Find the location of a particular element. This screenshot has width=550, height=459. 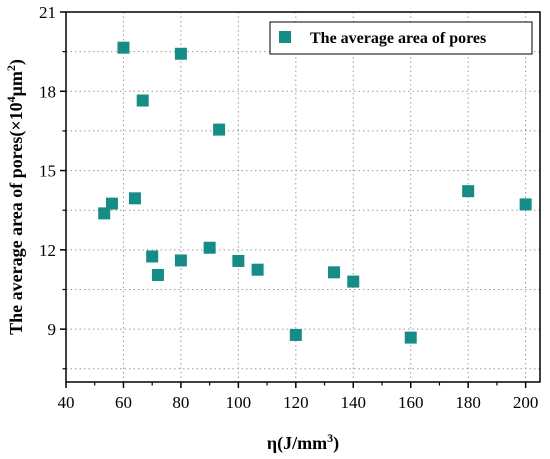

x-axis-label-end: ) is located at coordinates (336, 443).